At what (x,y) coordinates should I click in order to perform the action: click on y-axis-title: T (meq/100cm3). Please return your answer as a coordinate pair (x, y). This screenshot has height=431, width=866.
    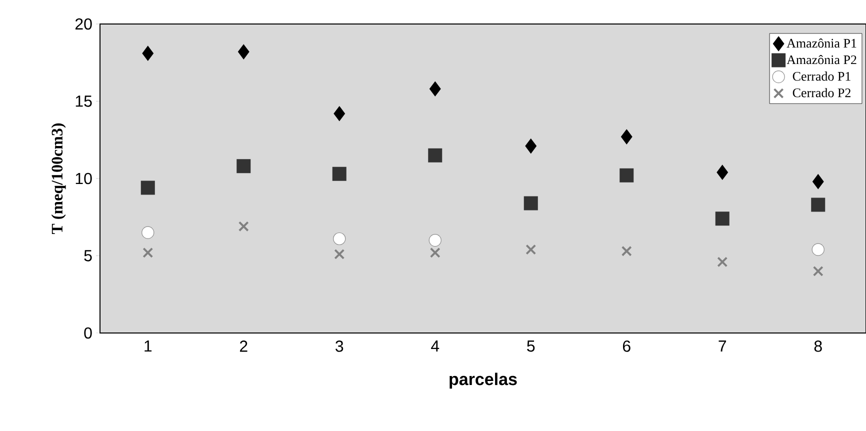
    Looking at the image, I should click on (58, 178).